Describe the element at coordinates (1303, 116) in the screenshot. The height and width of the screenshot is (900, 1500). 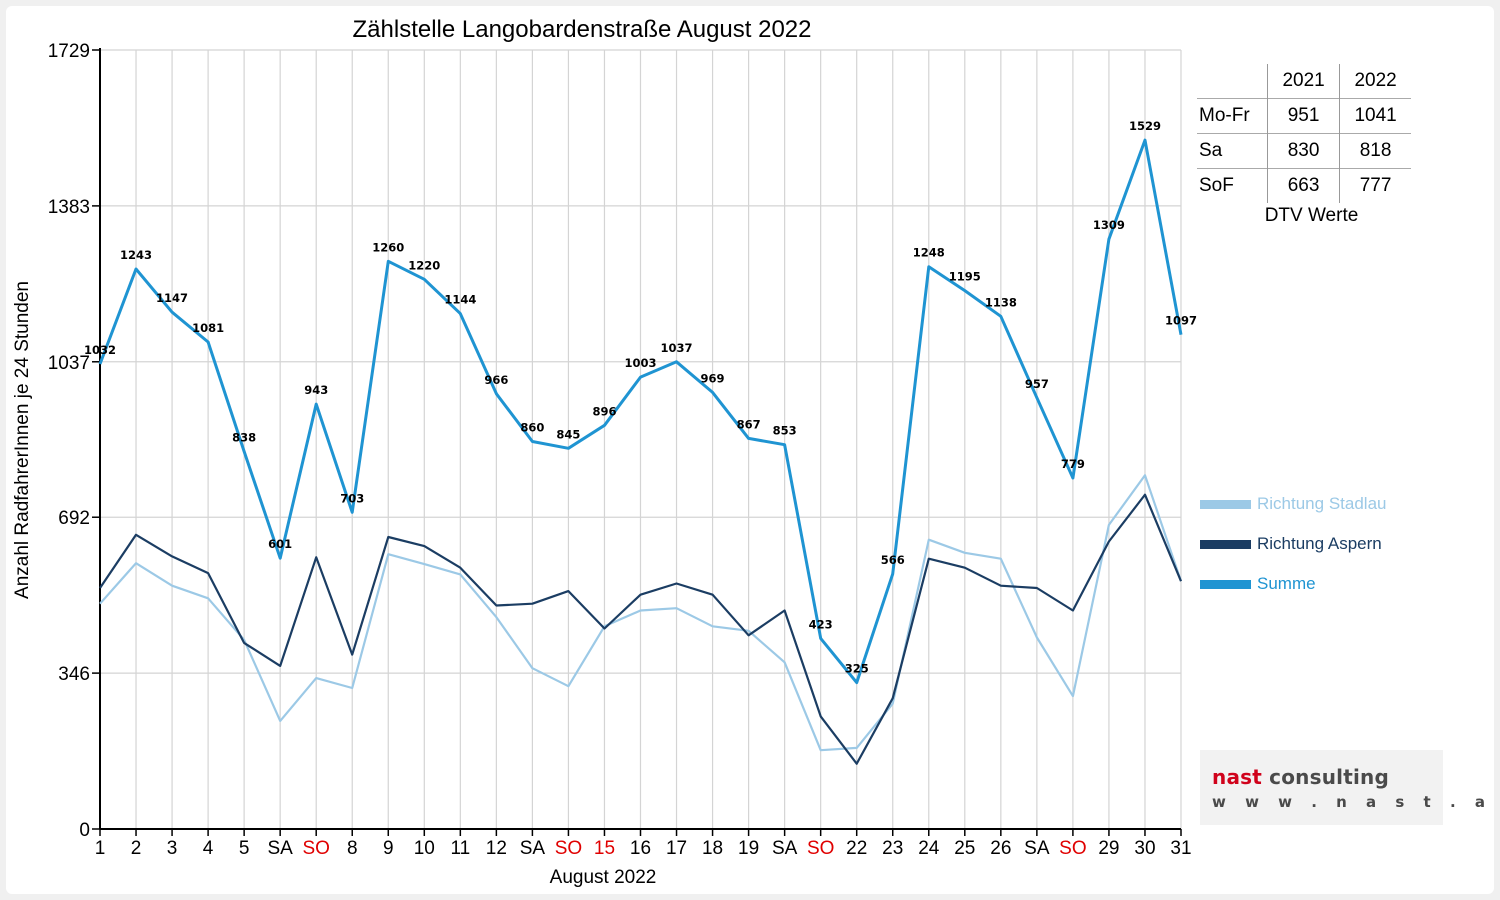
I see `dtv-cell: 951` at that location.